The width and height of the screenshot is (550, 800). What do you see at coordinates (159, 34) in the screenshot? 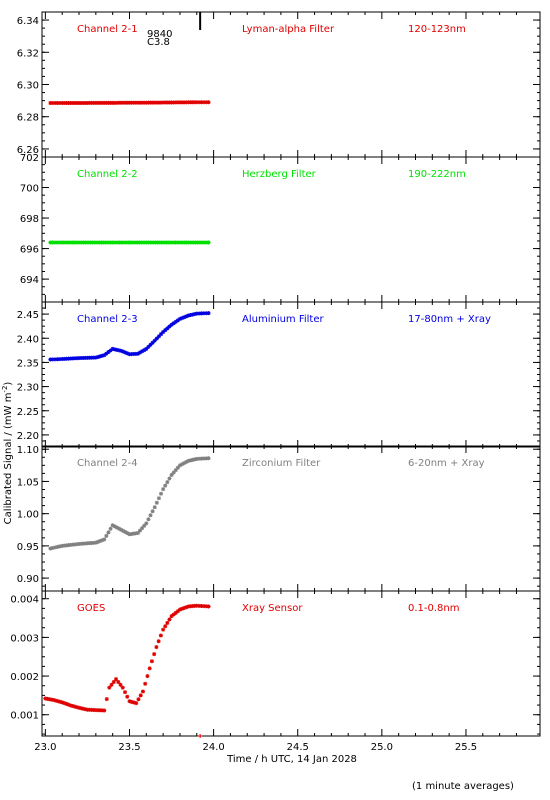
I see `flare-region-label: 9840` at bounding box center [159, 34].